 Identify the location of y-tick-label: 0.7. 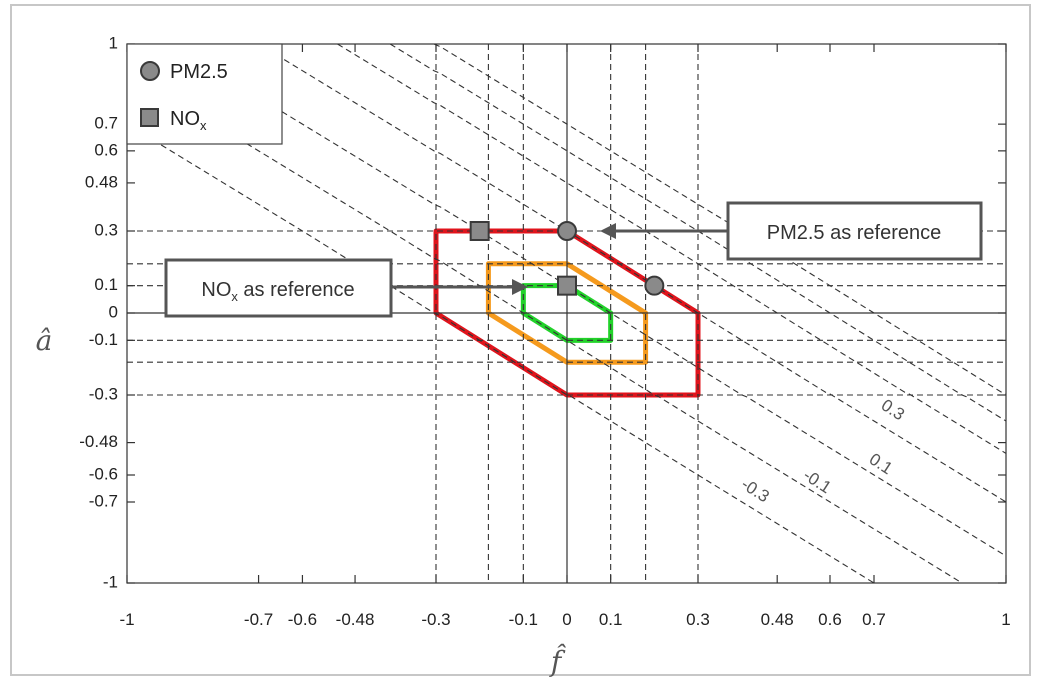
(106, 123).